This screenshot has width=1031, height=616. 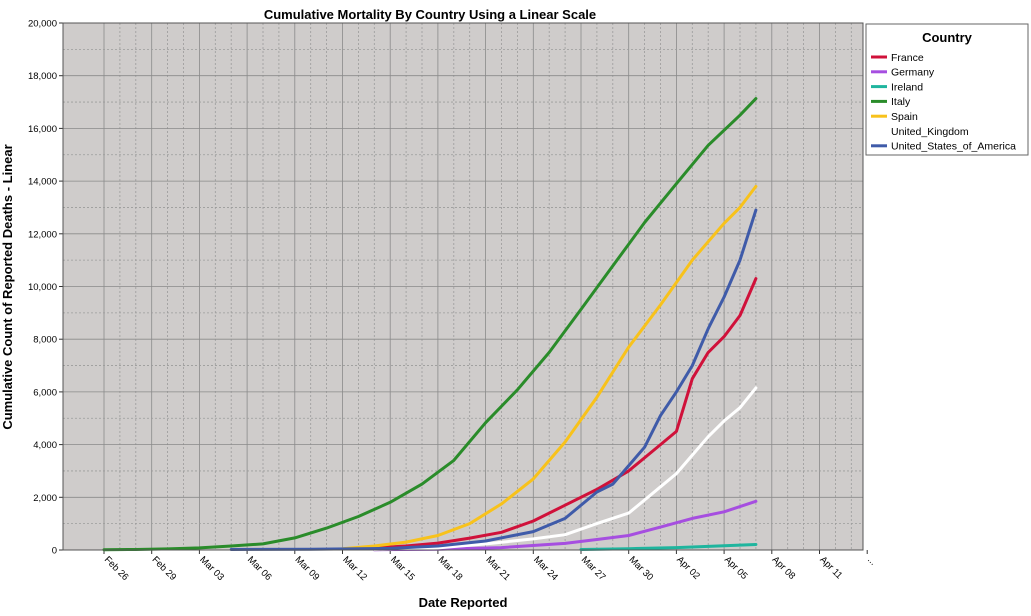 I want to click on series-line-ireland, so click(x=668, y=547).